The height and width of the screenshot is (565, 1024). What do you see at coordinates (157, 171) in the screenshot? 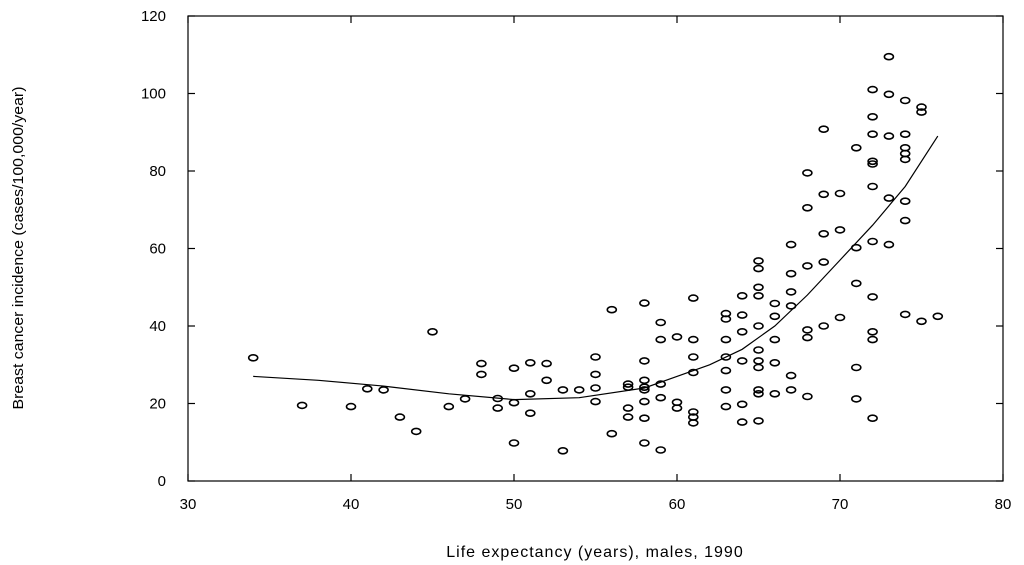
I see `y-tick-label: 80` at bounding box center [157, 171].